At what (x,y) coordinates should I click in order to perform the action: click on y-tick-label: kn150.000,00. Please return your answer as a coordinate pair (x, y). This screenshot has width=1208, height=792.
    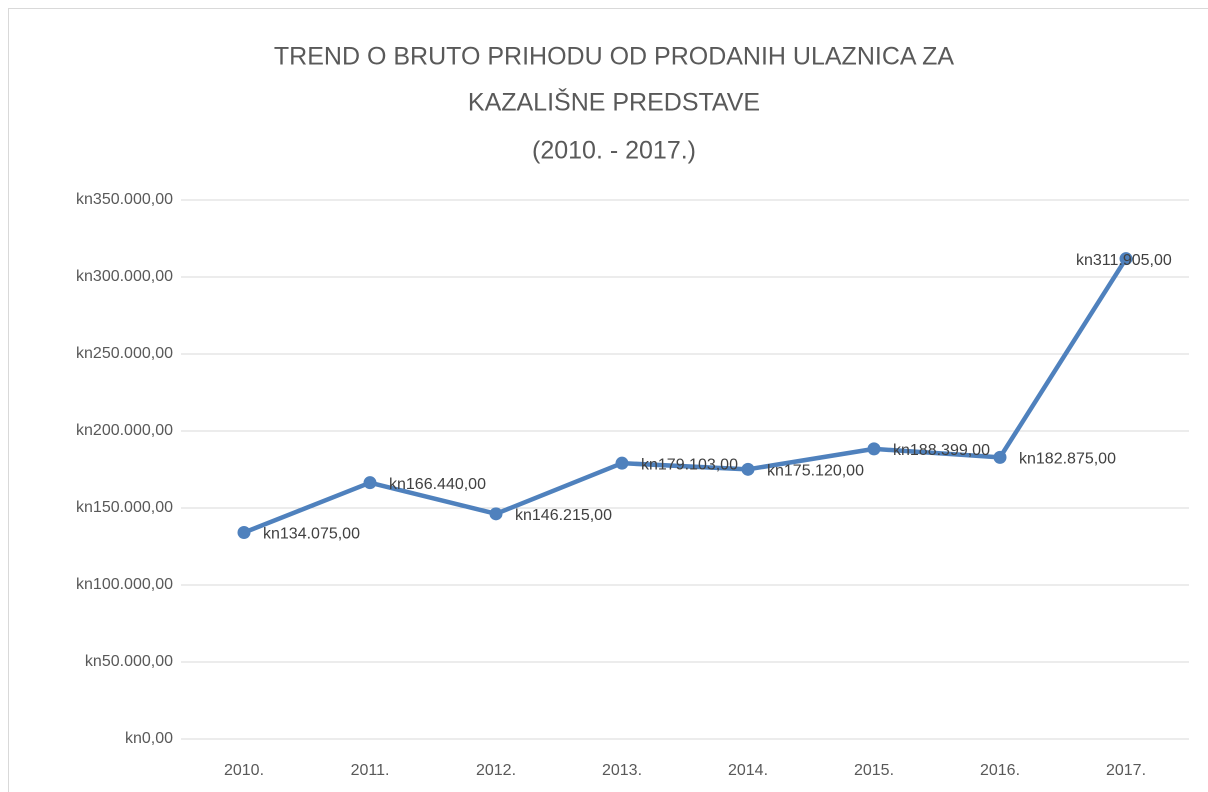
    Looking at the image, I should click on (124, 507).